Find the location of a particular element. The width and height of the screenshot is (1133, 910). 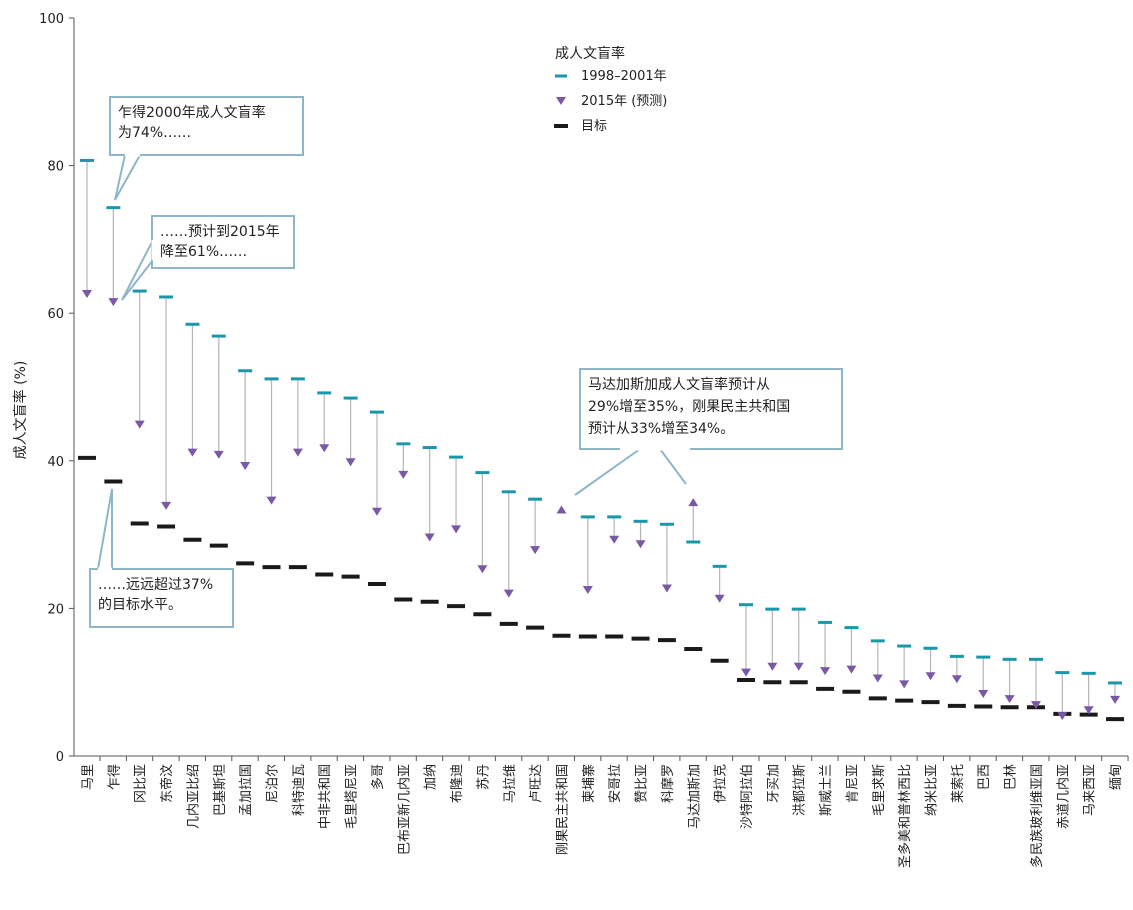

callout-text: ……远远超过37% is located at coordinates (155, 585).